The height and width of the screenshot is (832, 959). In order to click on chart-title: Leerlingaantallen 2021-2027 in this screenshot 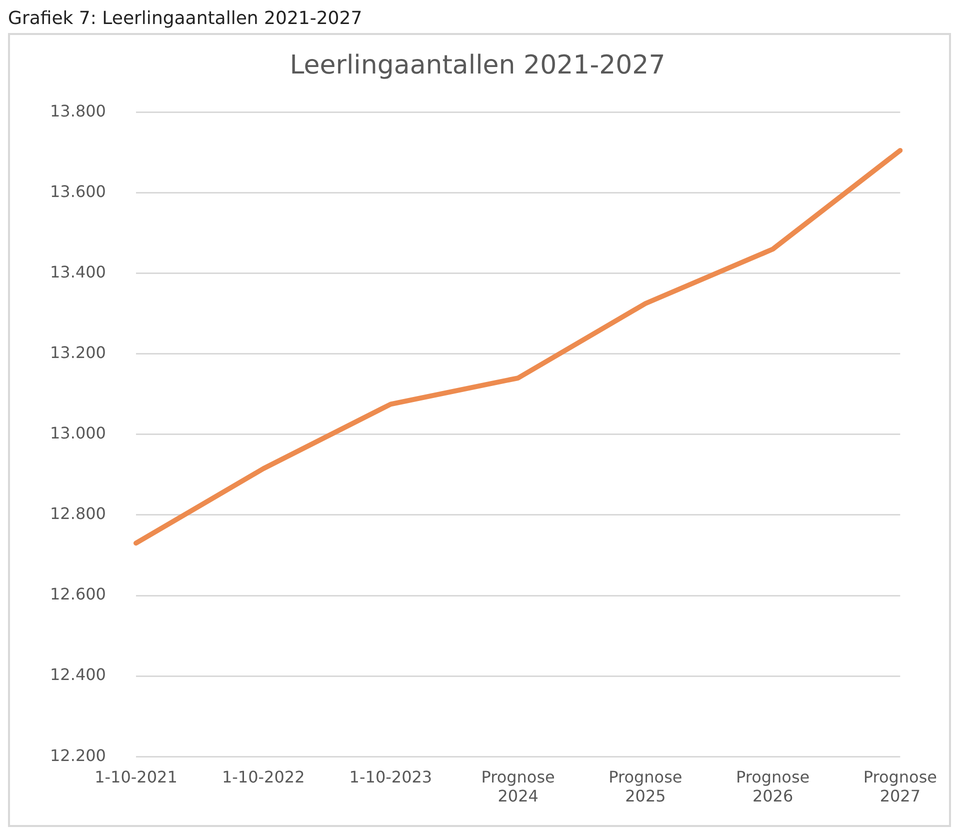, I will do `click(478, 65)`.